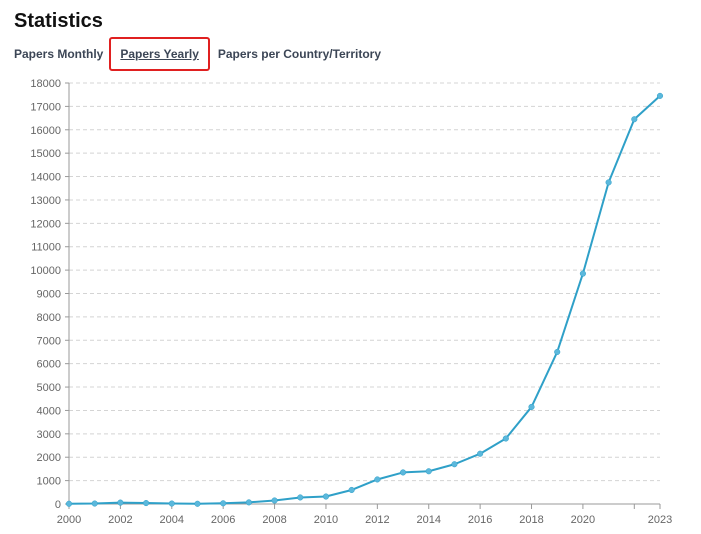 This screenshot has width=701, height=534. What do you see at coordinates (45, 201) in the screenshot?
I see `y-tick-label: 13000` at bounding box center [45, 201].